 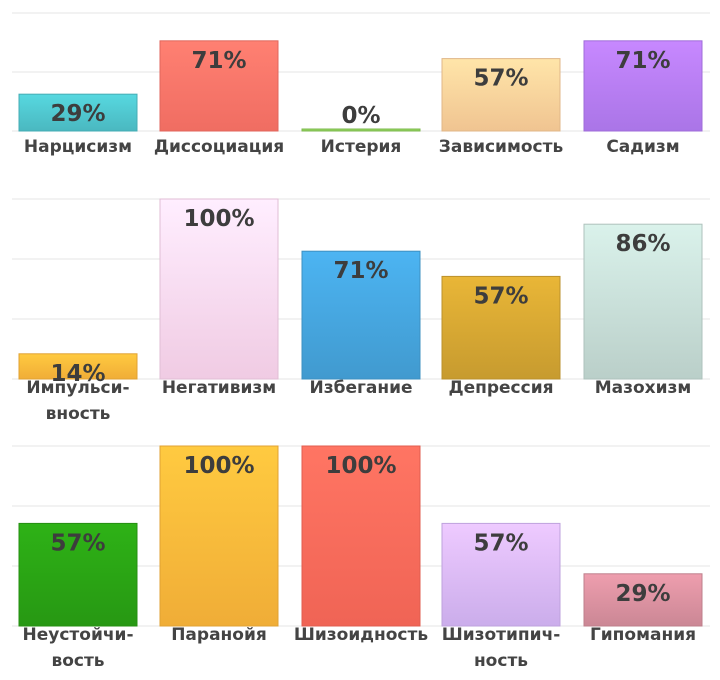 What do you see at coordinates (642, 244) in the screenshot?
I see `value-label: 86%` at bounding box center [642, 244].